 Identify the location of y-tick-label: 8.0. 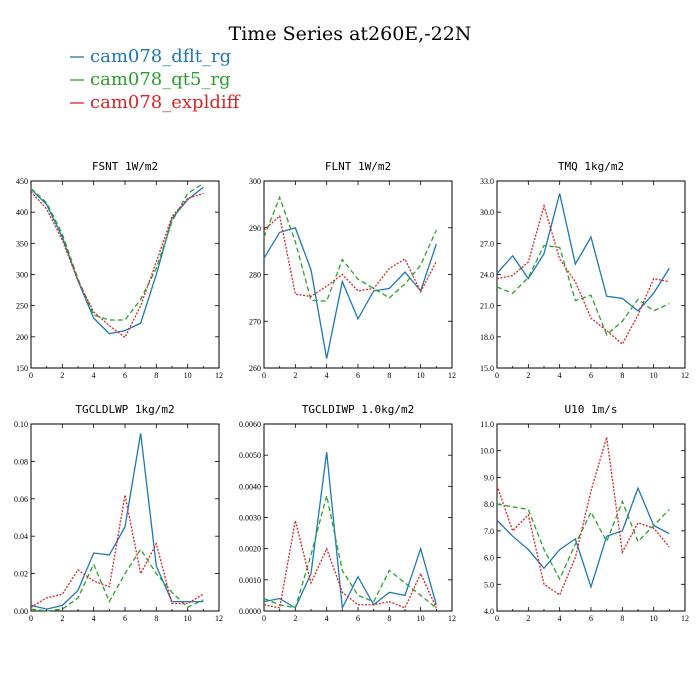
(489, 504).